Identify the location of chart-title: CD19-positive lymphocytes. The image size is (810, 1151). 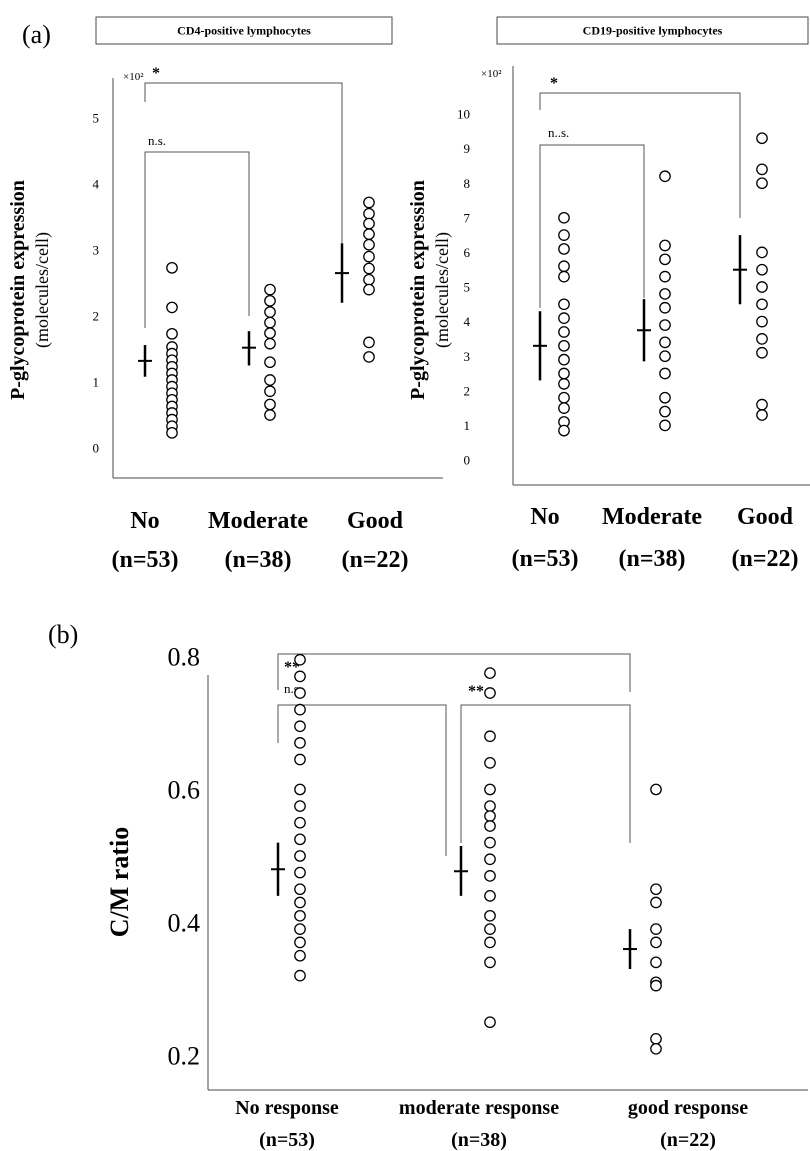
(653, 31).